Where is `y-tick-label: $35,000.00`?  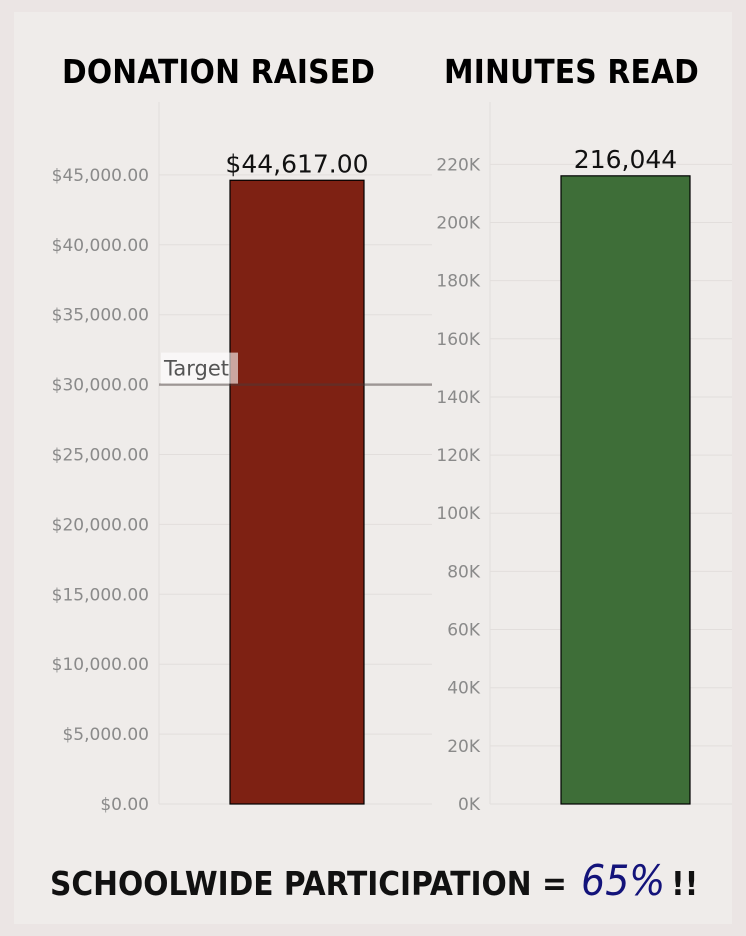
y-tick-label: $35,000.00 is located at coordinates (100, 316).